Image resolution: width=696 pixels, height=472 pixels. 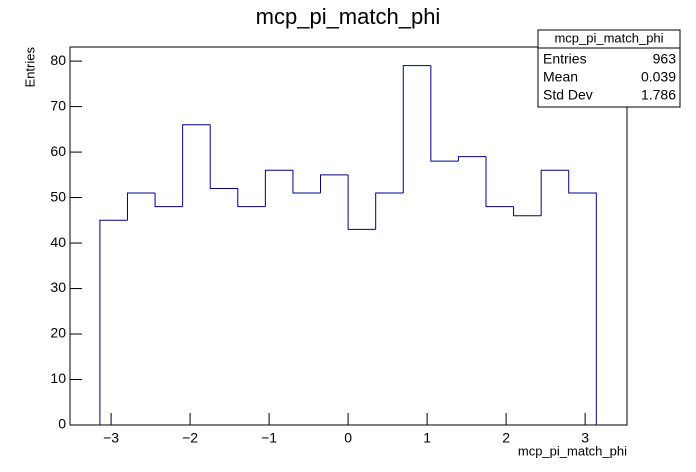 What do you see at coordinates (565, 59) in the screenshot?
I see `stats-label: Entries` at bounding box center [565, 59].